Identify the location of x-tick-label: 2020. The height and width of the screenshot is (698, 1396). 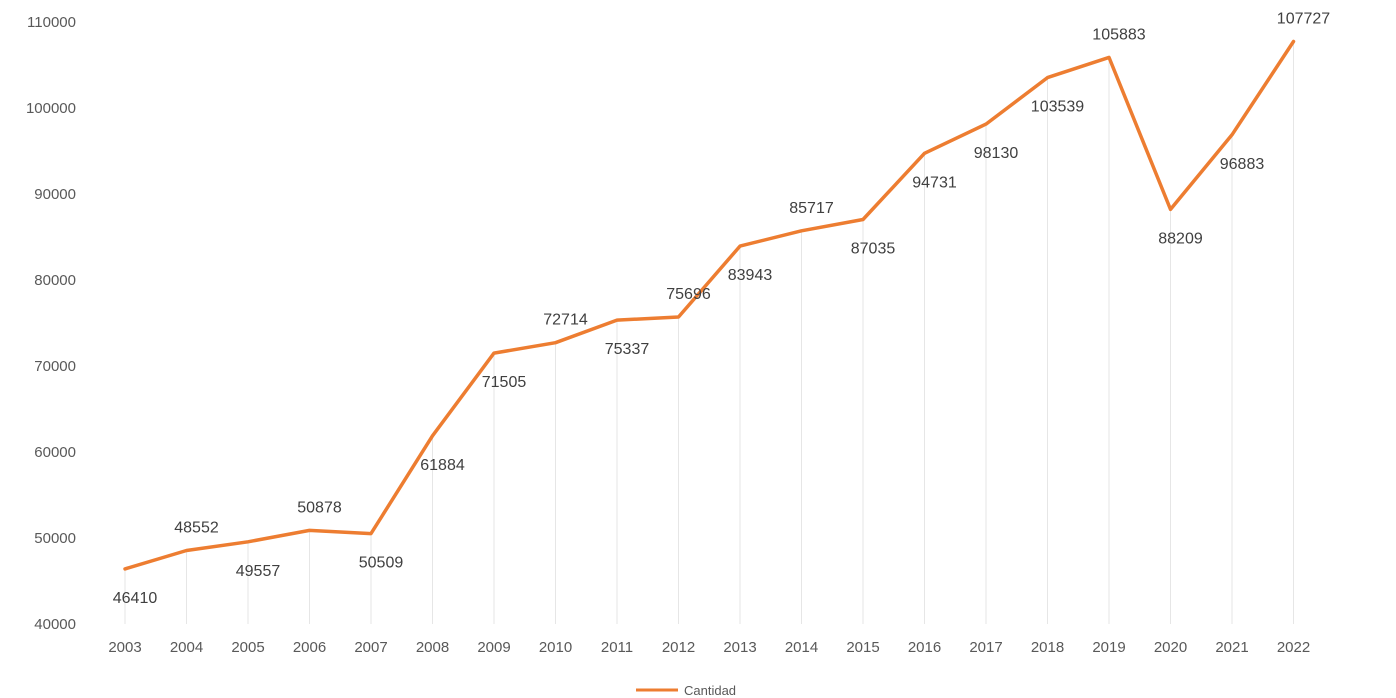
(1170, 647).